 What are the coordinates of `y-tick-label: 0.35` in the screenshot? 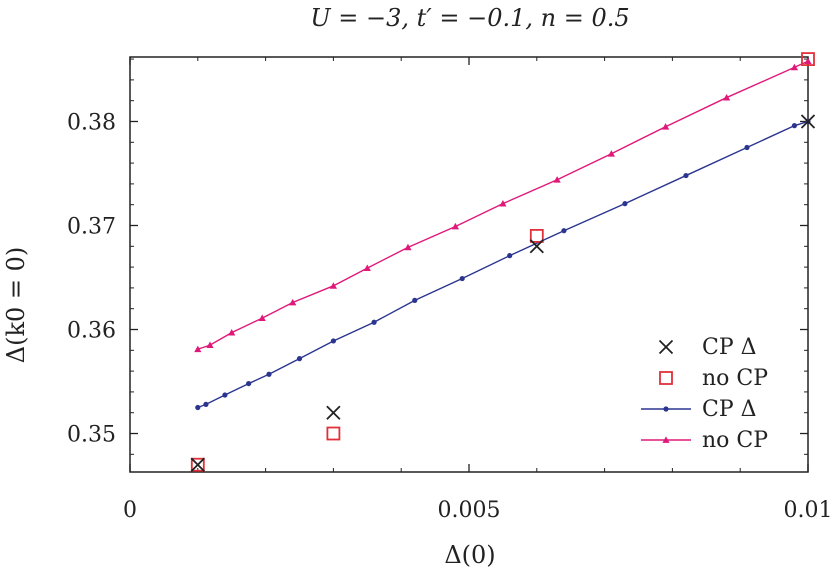 It's located at (91, 435).